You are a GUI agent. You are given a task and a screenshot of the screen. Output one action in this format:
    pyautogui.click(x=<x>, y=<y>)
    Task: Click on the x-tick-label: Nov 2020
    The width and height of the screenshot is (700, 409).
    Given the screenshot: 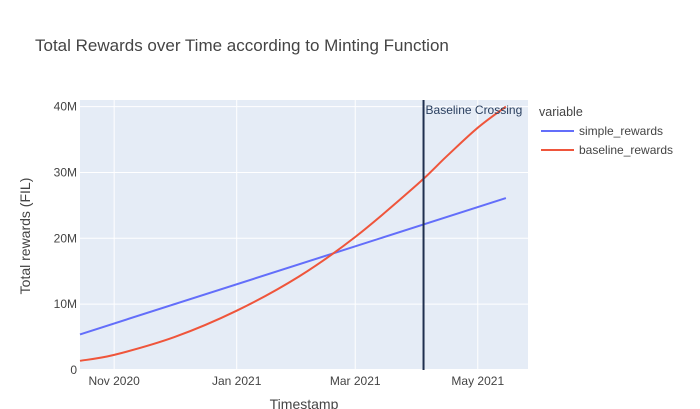 What is the action you would take?
    pyautogui.click(x=114, y=381)
    